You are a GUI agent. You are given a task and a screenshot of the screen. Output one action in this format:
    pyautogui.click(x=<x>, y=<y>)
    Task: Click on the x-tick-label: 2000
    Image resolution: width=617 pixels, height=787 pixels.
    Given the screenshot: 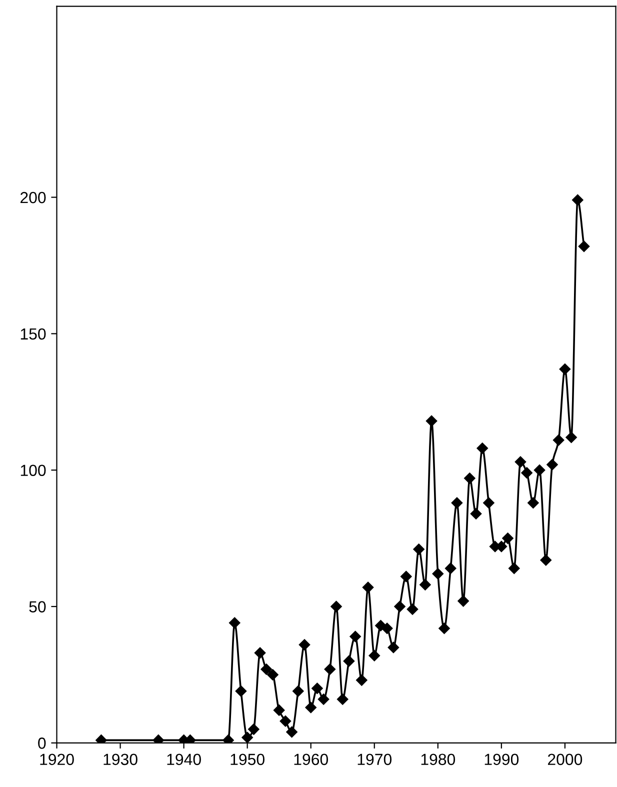 What is the action you would take?
    pyautogui.click(x=565, y=760)
    